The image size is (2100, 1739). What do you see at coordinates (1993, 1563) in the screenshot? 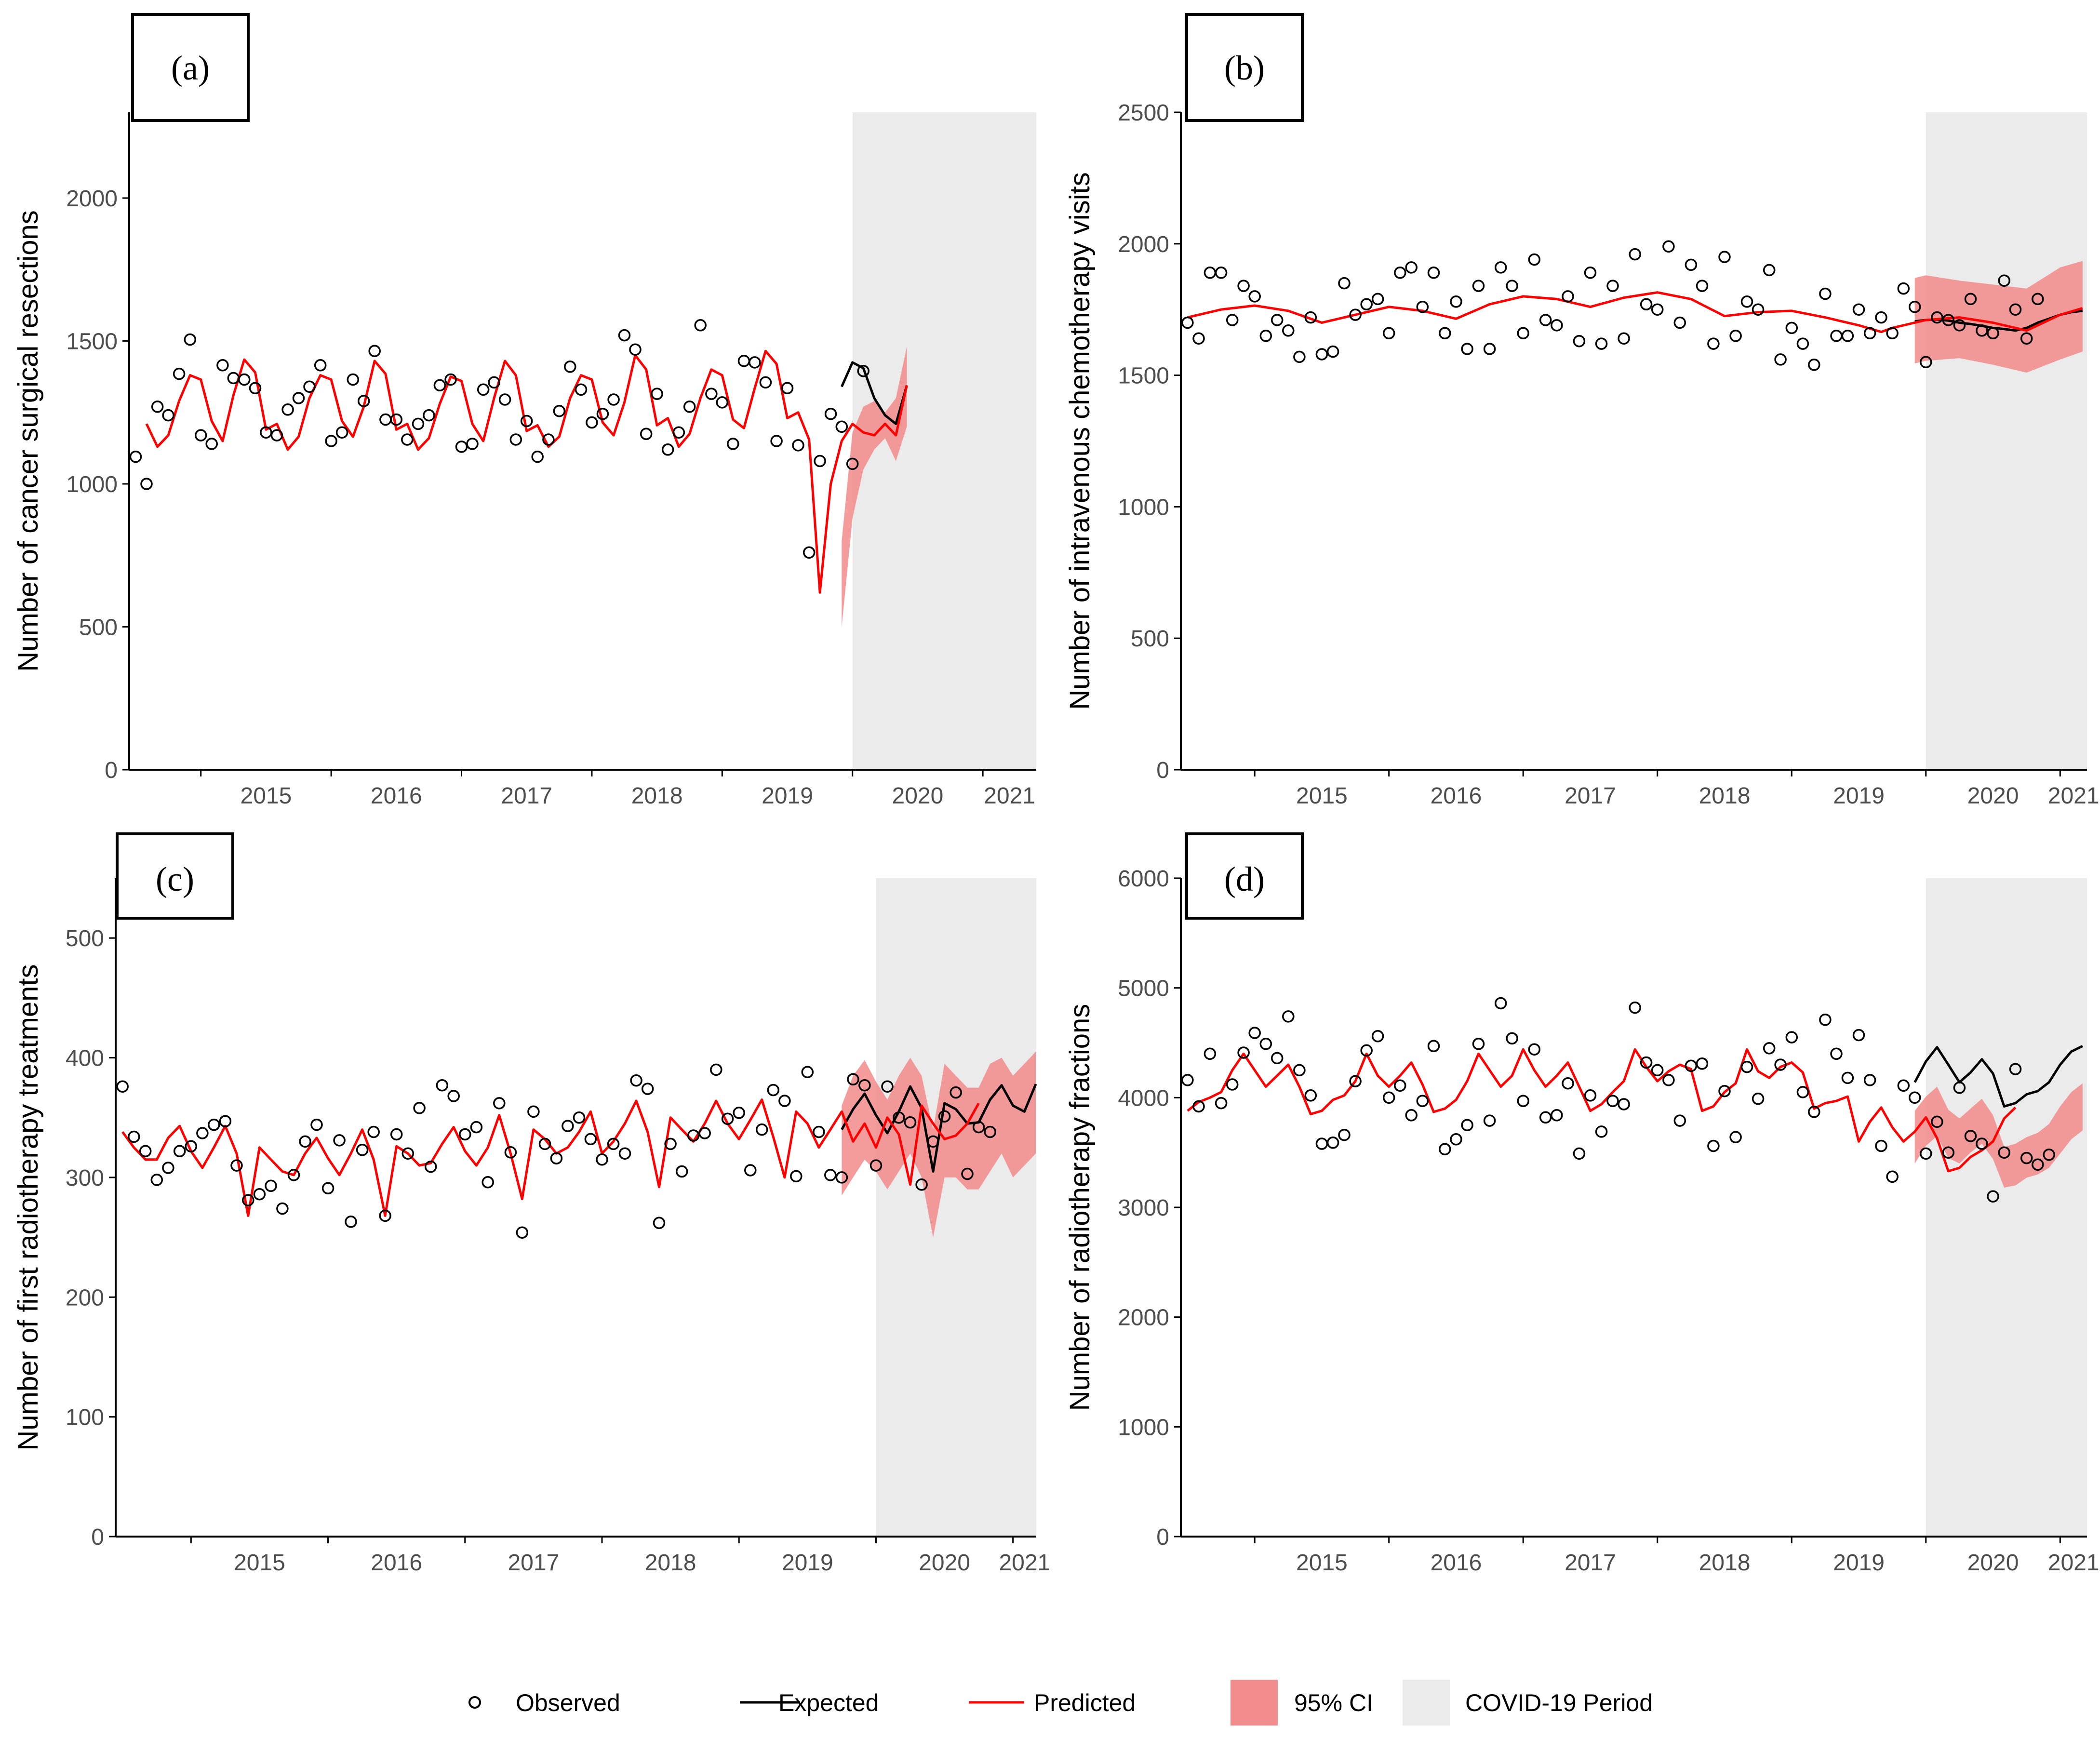
I see `x-tick-label: 2020` at bounding box center [1993, 1563].